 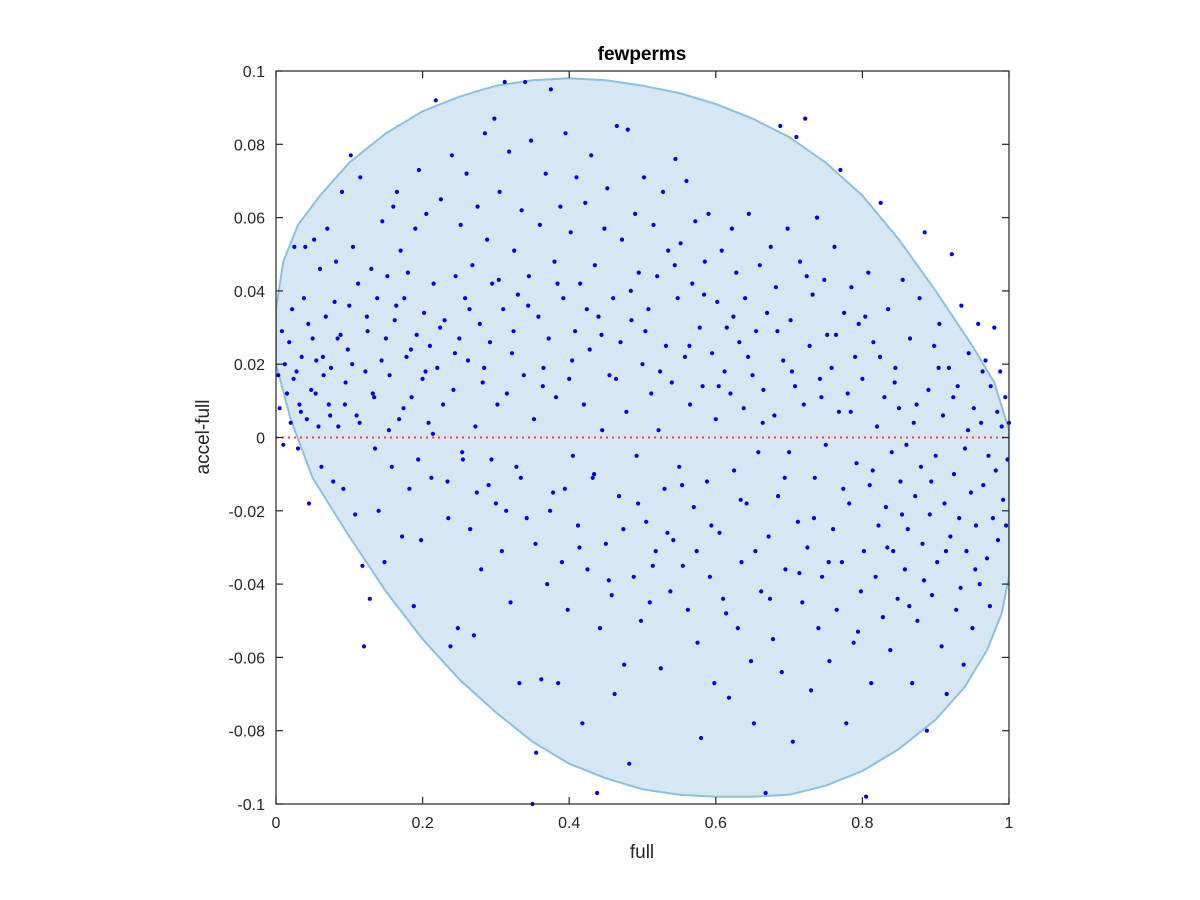 What do you see at coordinates (569, 823) in the screenshot?
I see `x-tick-label: 0.4` at bounding box center [569, 823].